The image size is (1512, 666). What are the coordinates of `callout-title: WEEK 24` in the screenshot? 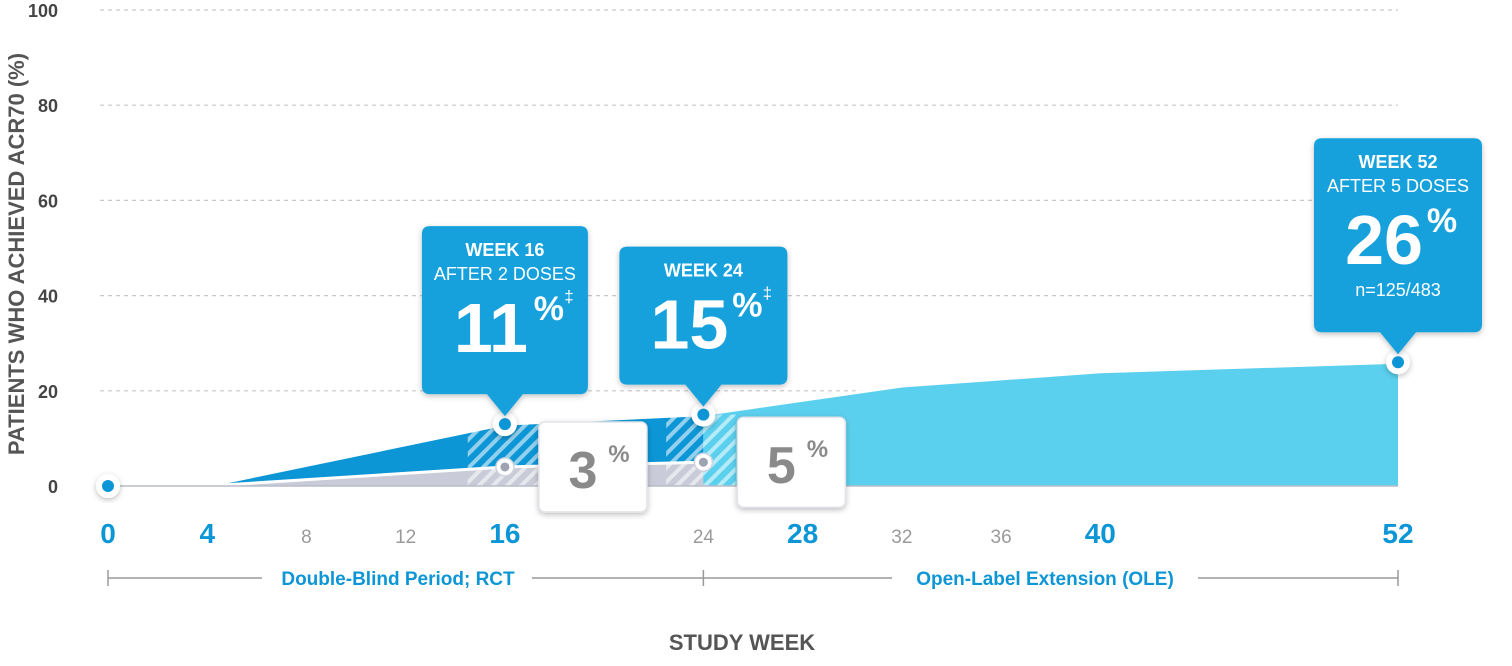 It's located at (703, 271).